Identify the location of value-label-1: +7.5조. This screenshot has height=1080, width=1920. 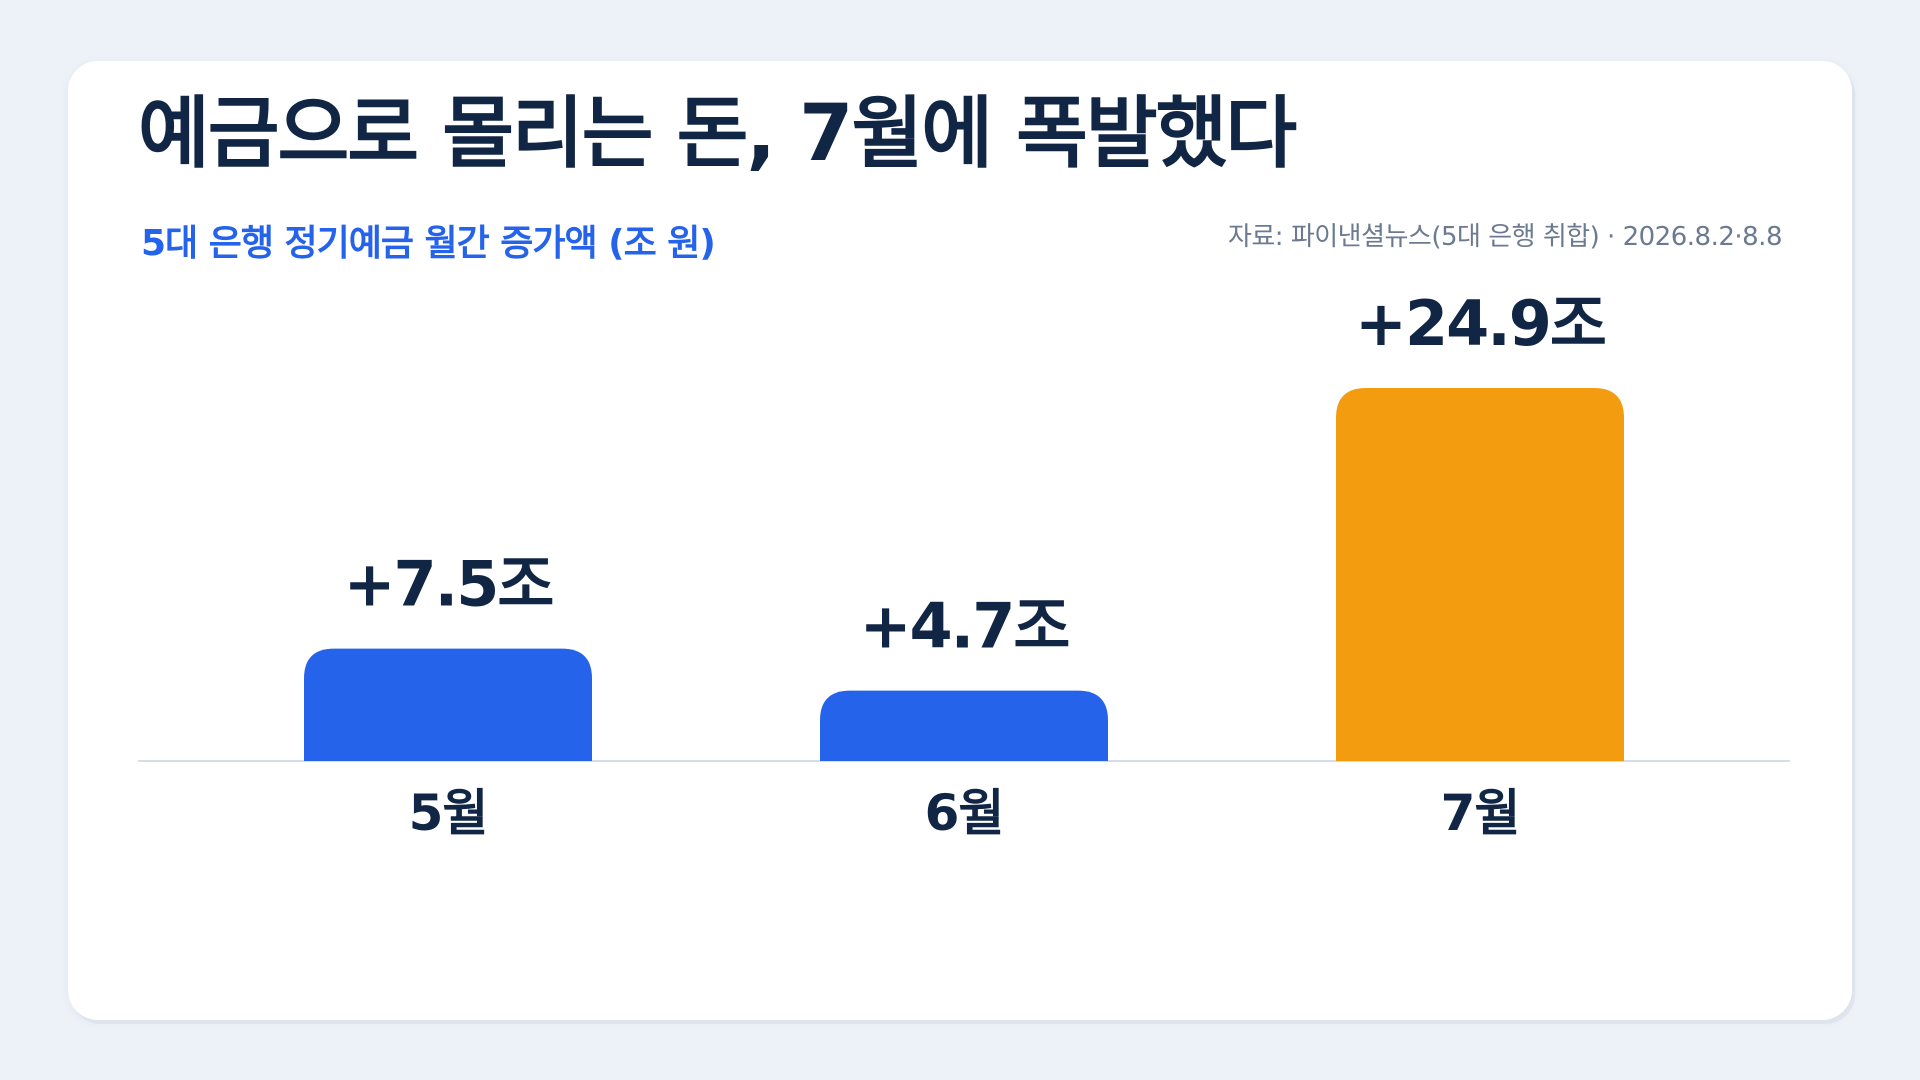
(448, 584).